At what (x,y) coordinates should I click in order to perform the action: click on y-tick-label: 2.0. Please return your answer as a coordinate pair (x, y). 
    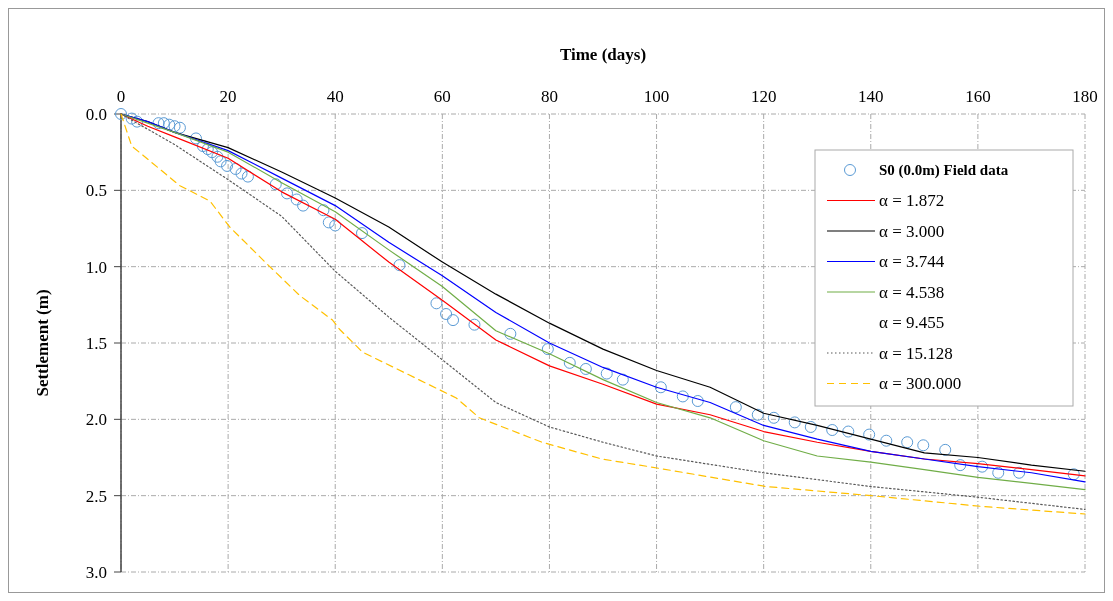
    Looking at the image, I should click on (96, 420).